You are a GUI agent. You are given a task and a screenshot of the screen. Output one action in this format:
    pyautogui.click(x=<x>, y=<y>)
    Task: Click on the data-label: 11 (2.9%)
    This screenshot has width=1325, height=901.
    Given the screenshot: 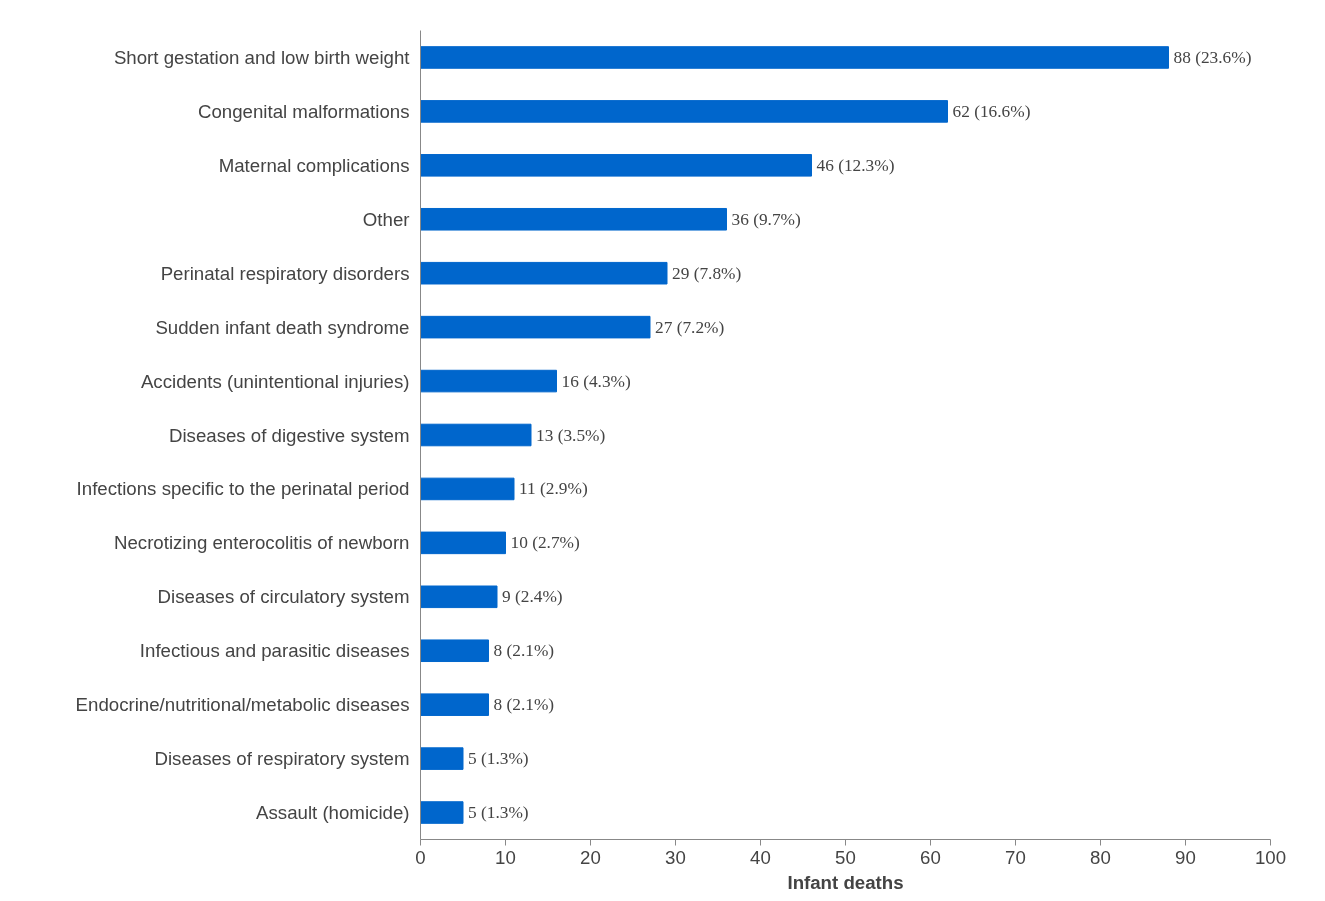 What is the action you would take?
    pyautogui.click(x=553, y=489)
    